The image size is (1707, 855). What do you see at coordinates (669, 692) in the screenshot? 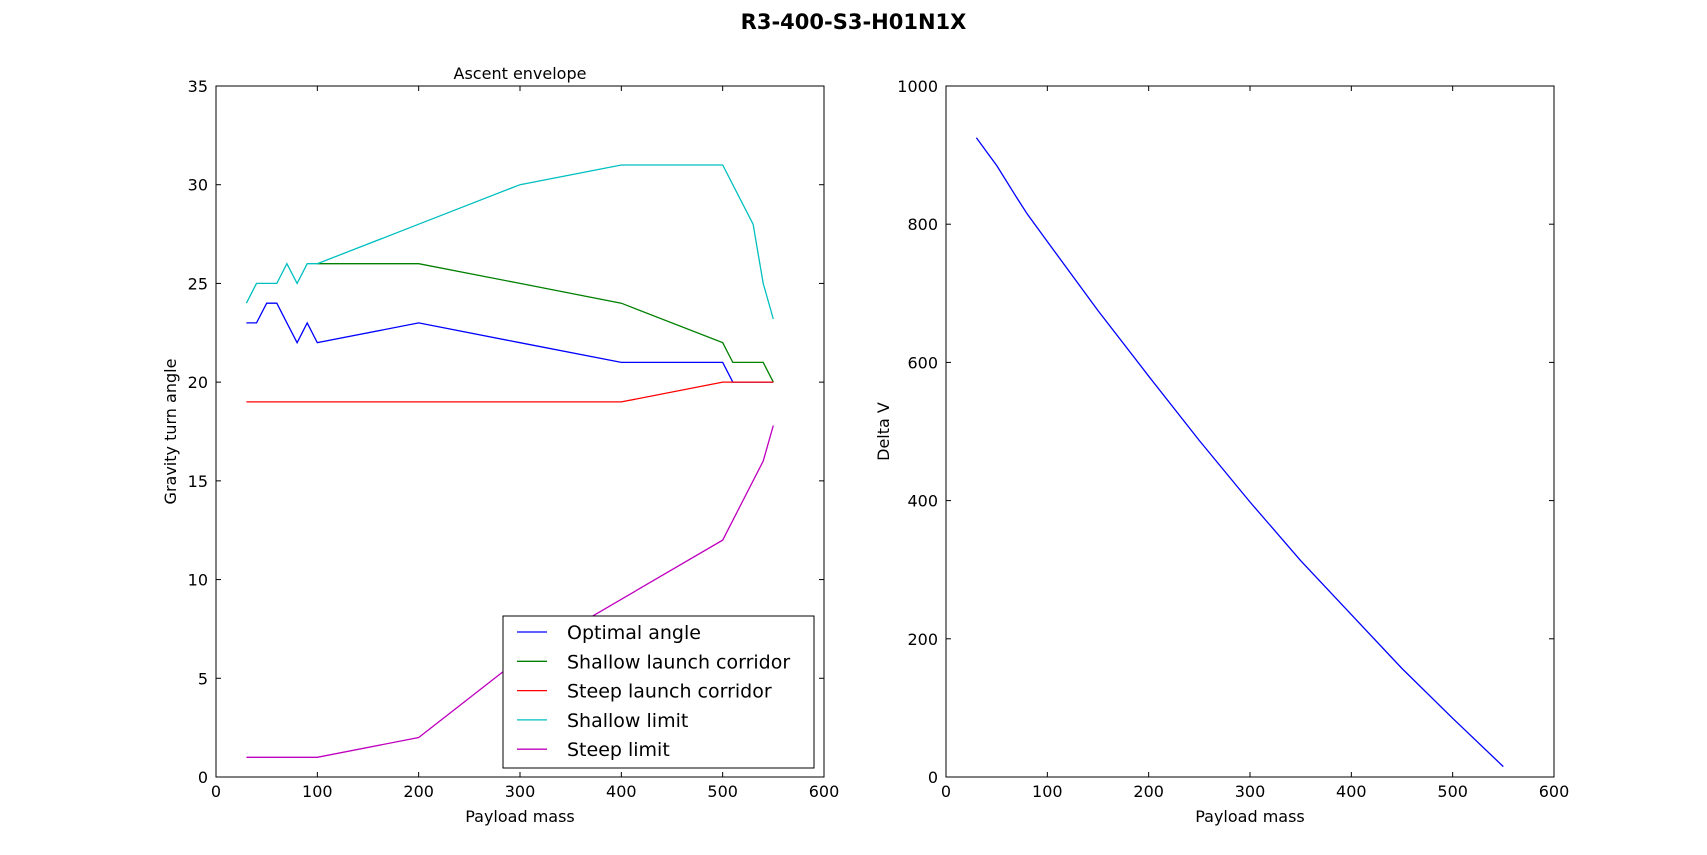
I see `legend-entry-3: Steep launch corridor` at bounding box center [669, 692].